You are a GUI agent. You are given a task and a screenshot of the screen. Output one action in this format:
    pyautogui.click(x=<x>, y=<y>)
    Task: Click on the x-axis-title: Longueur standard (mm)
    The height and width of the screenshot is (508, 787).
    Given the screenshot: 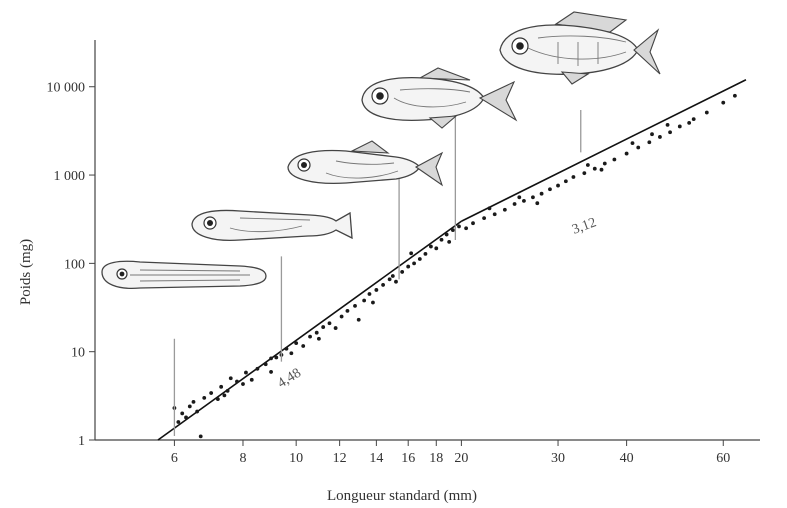 What is the action you would take?
    pyautogui.click(x=402, y=496)
    